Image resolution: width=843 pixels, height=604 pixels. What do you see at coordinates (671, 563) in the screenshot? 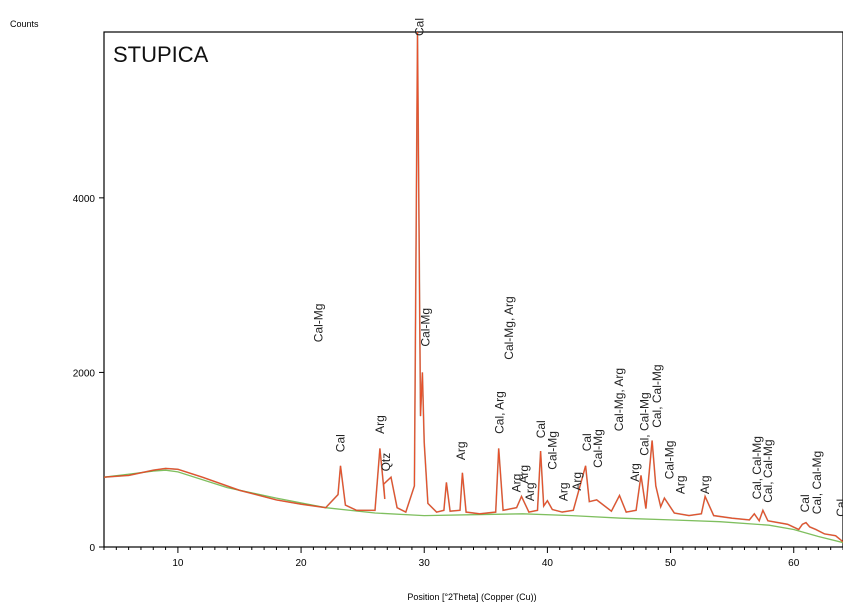
I see `x-tick-label: 50` at bounding box center [671, 563].